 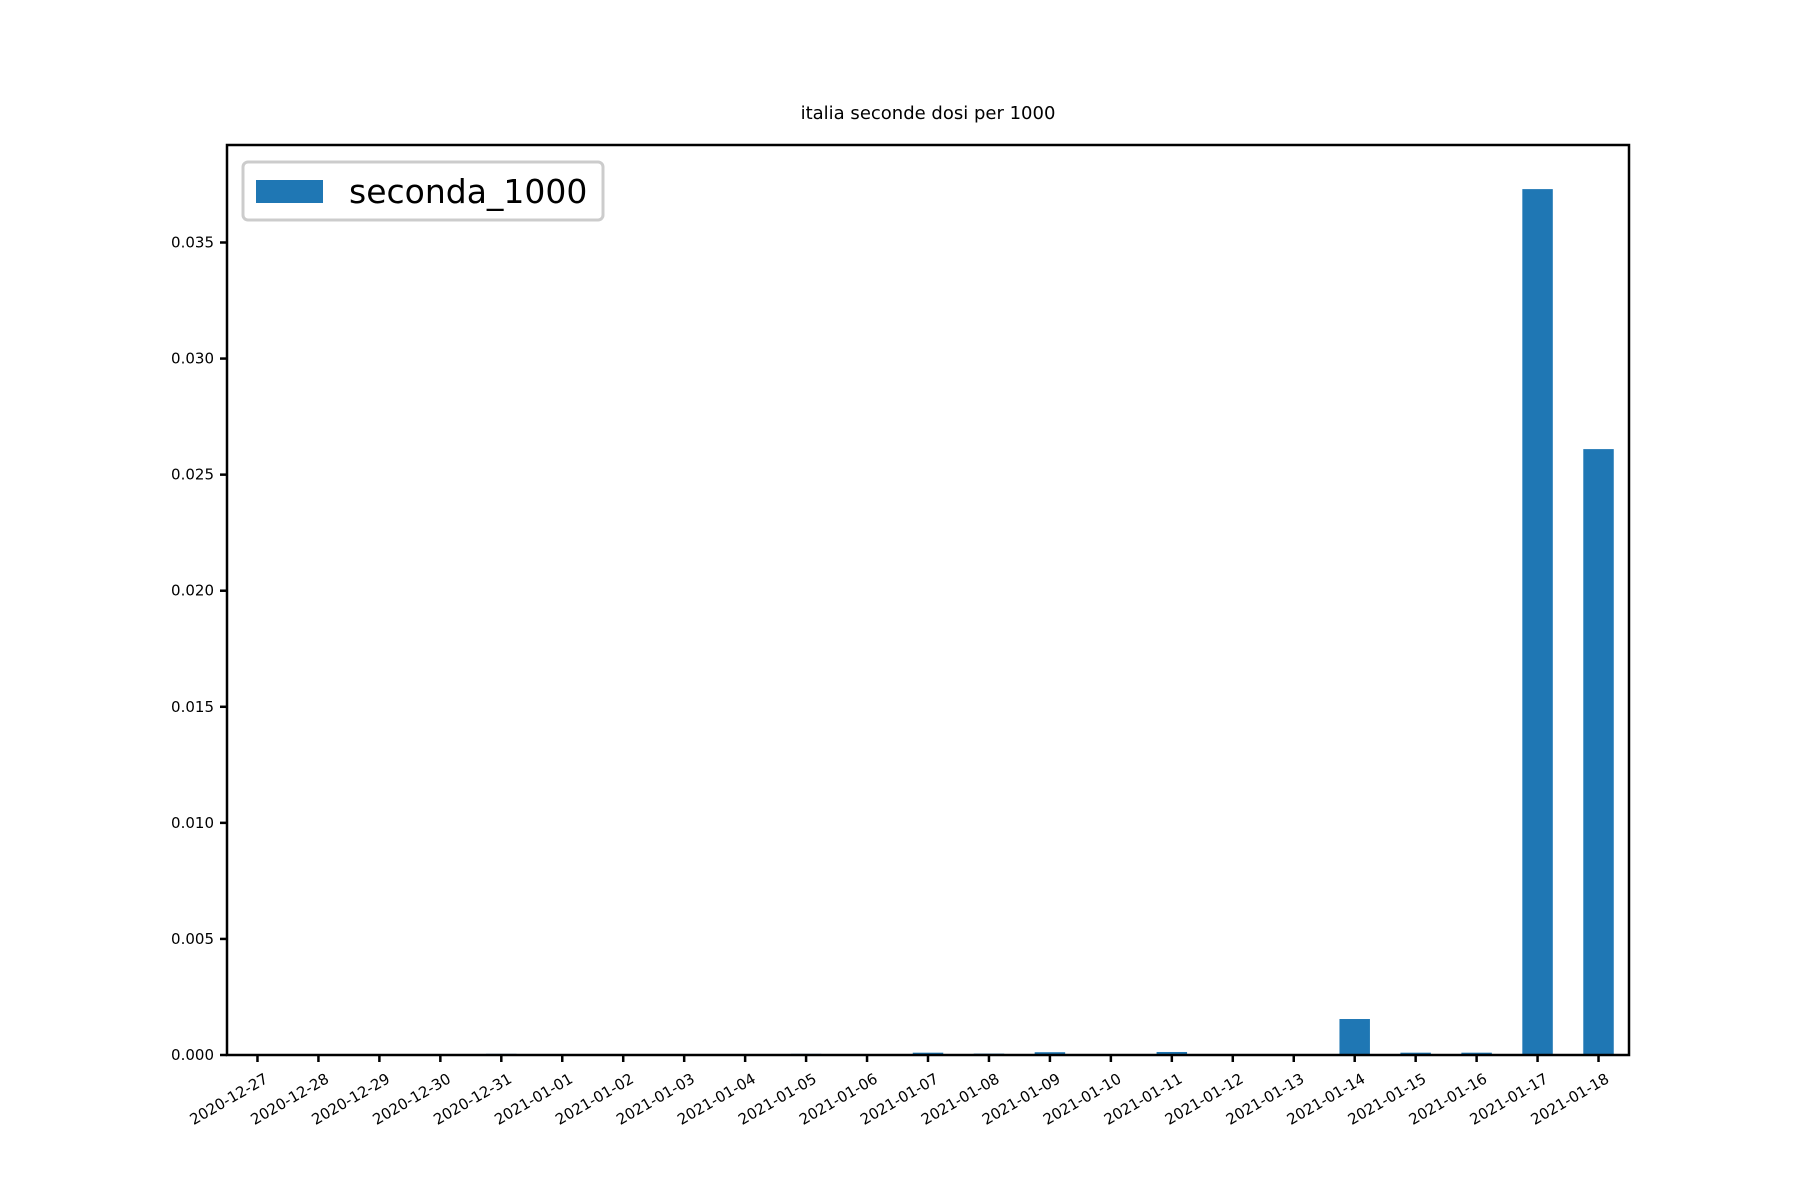 I want to click on y-tick-label: 0.000, so click(x=192, y=1055).